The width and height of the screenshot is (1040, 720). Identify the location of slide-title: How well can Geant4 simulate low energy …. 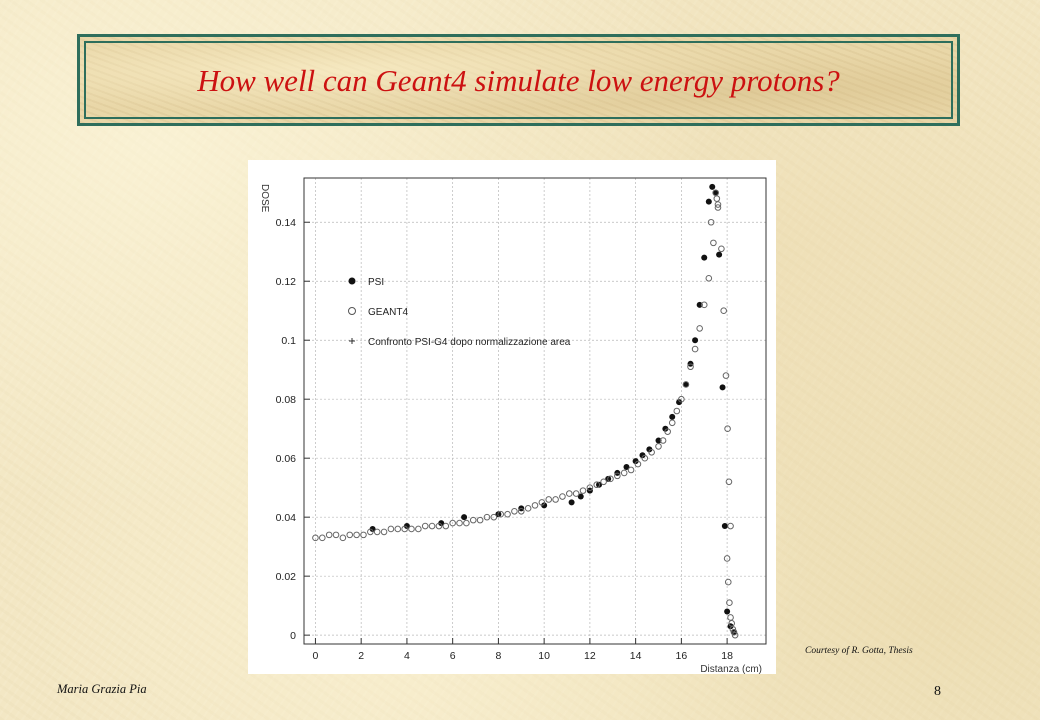
(518, 80).